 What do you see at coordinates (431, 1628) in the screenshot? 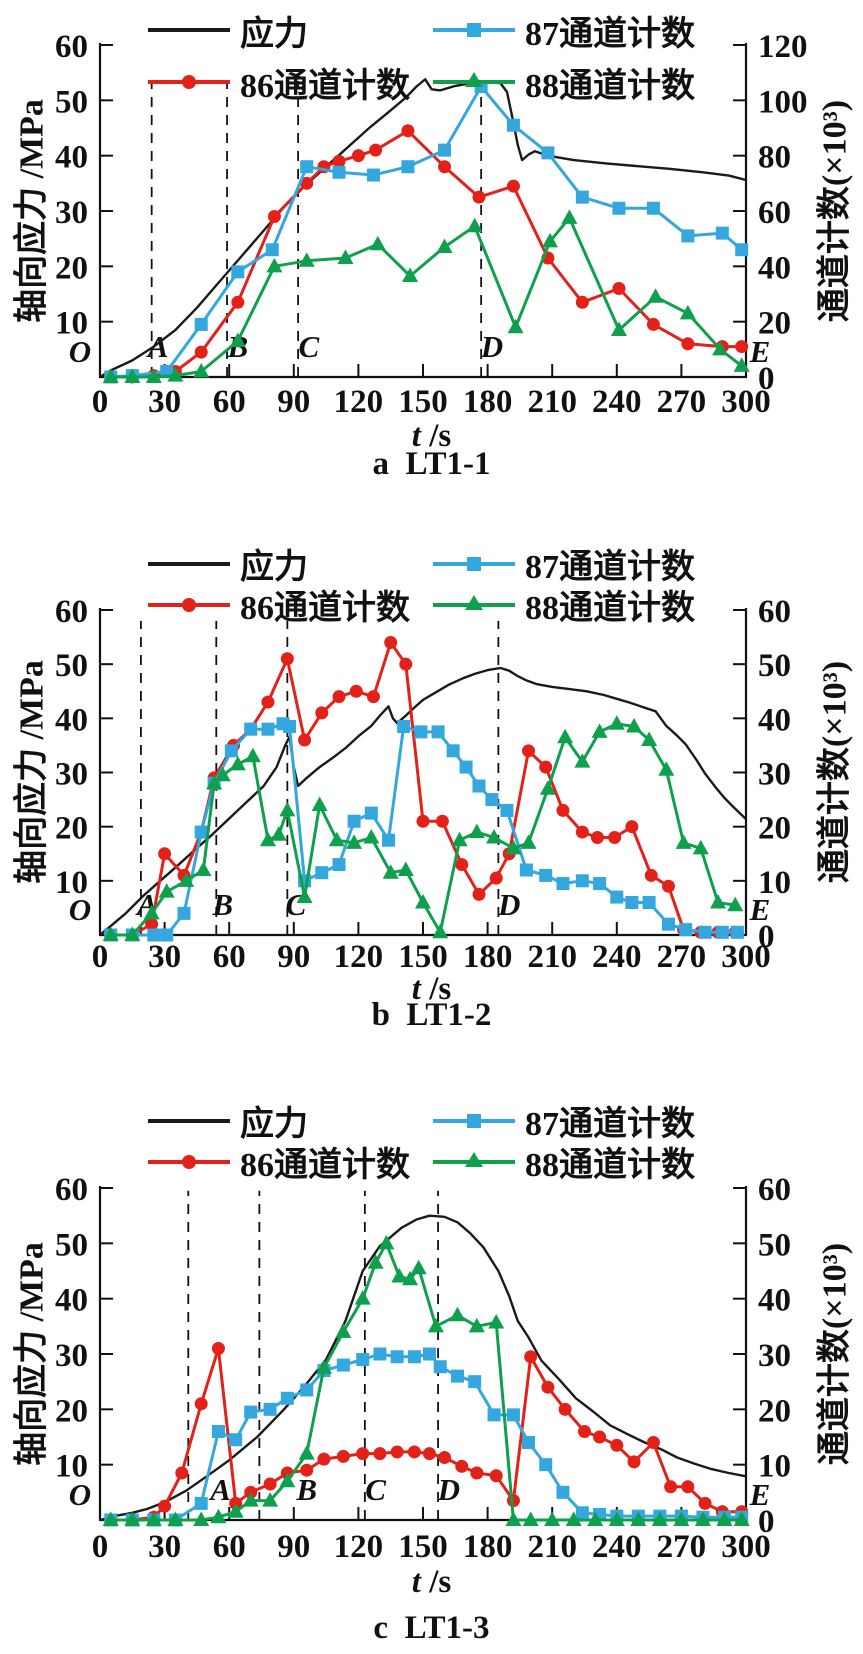
I see `caption: c LT1-3` at bounding box center [431, 1628].